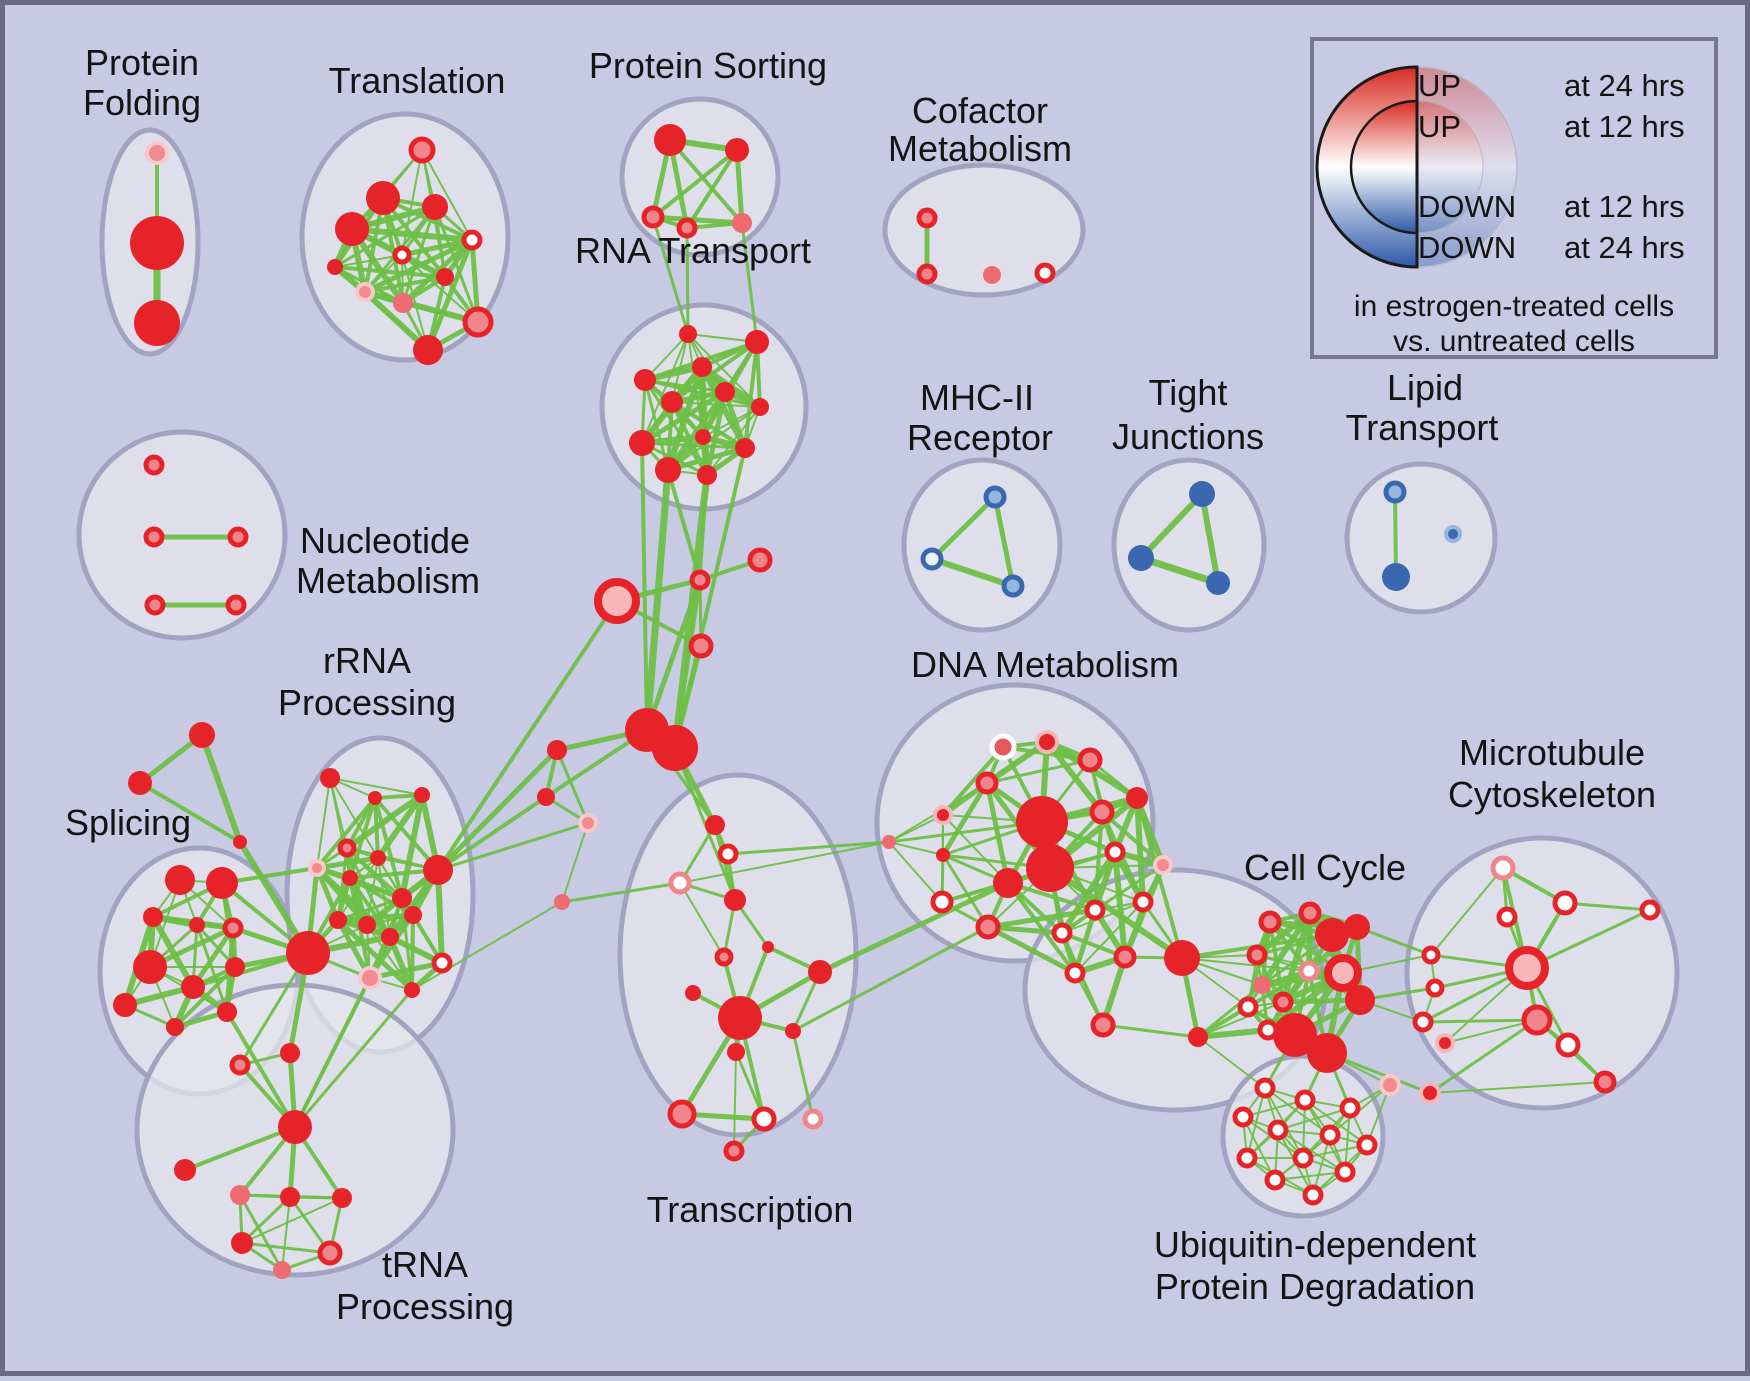 The image size is (1750, 1381). I want to click on cluster-label-cofactor: Metabolism, so click(980, 148).